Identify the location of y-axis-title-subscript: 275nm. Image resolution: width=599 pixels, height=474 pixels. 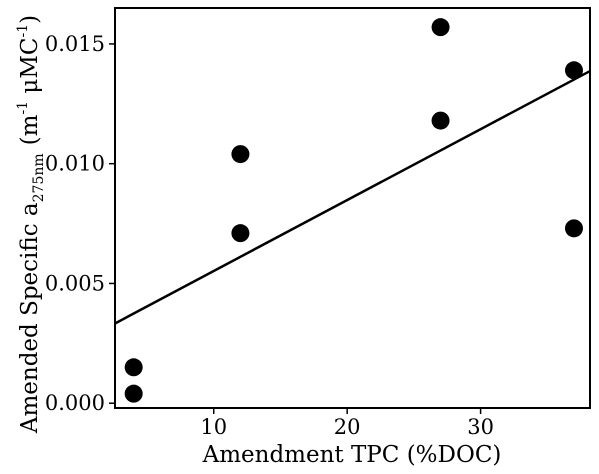
(39, 177).